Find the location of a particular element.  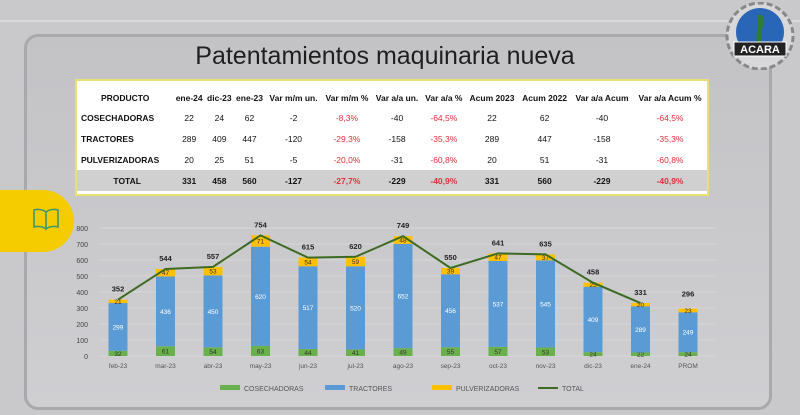

table-cell: -27,7% is located at coordinates (347, 180).